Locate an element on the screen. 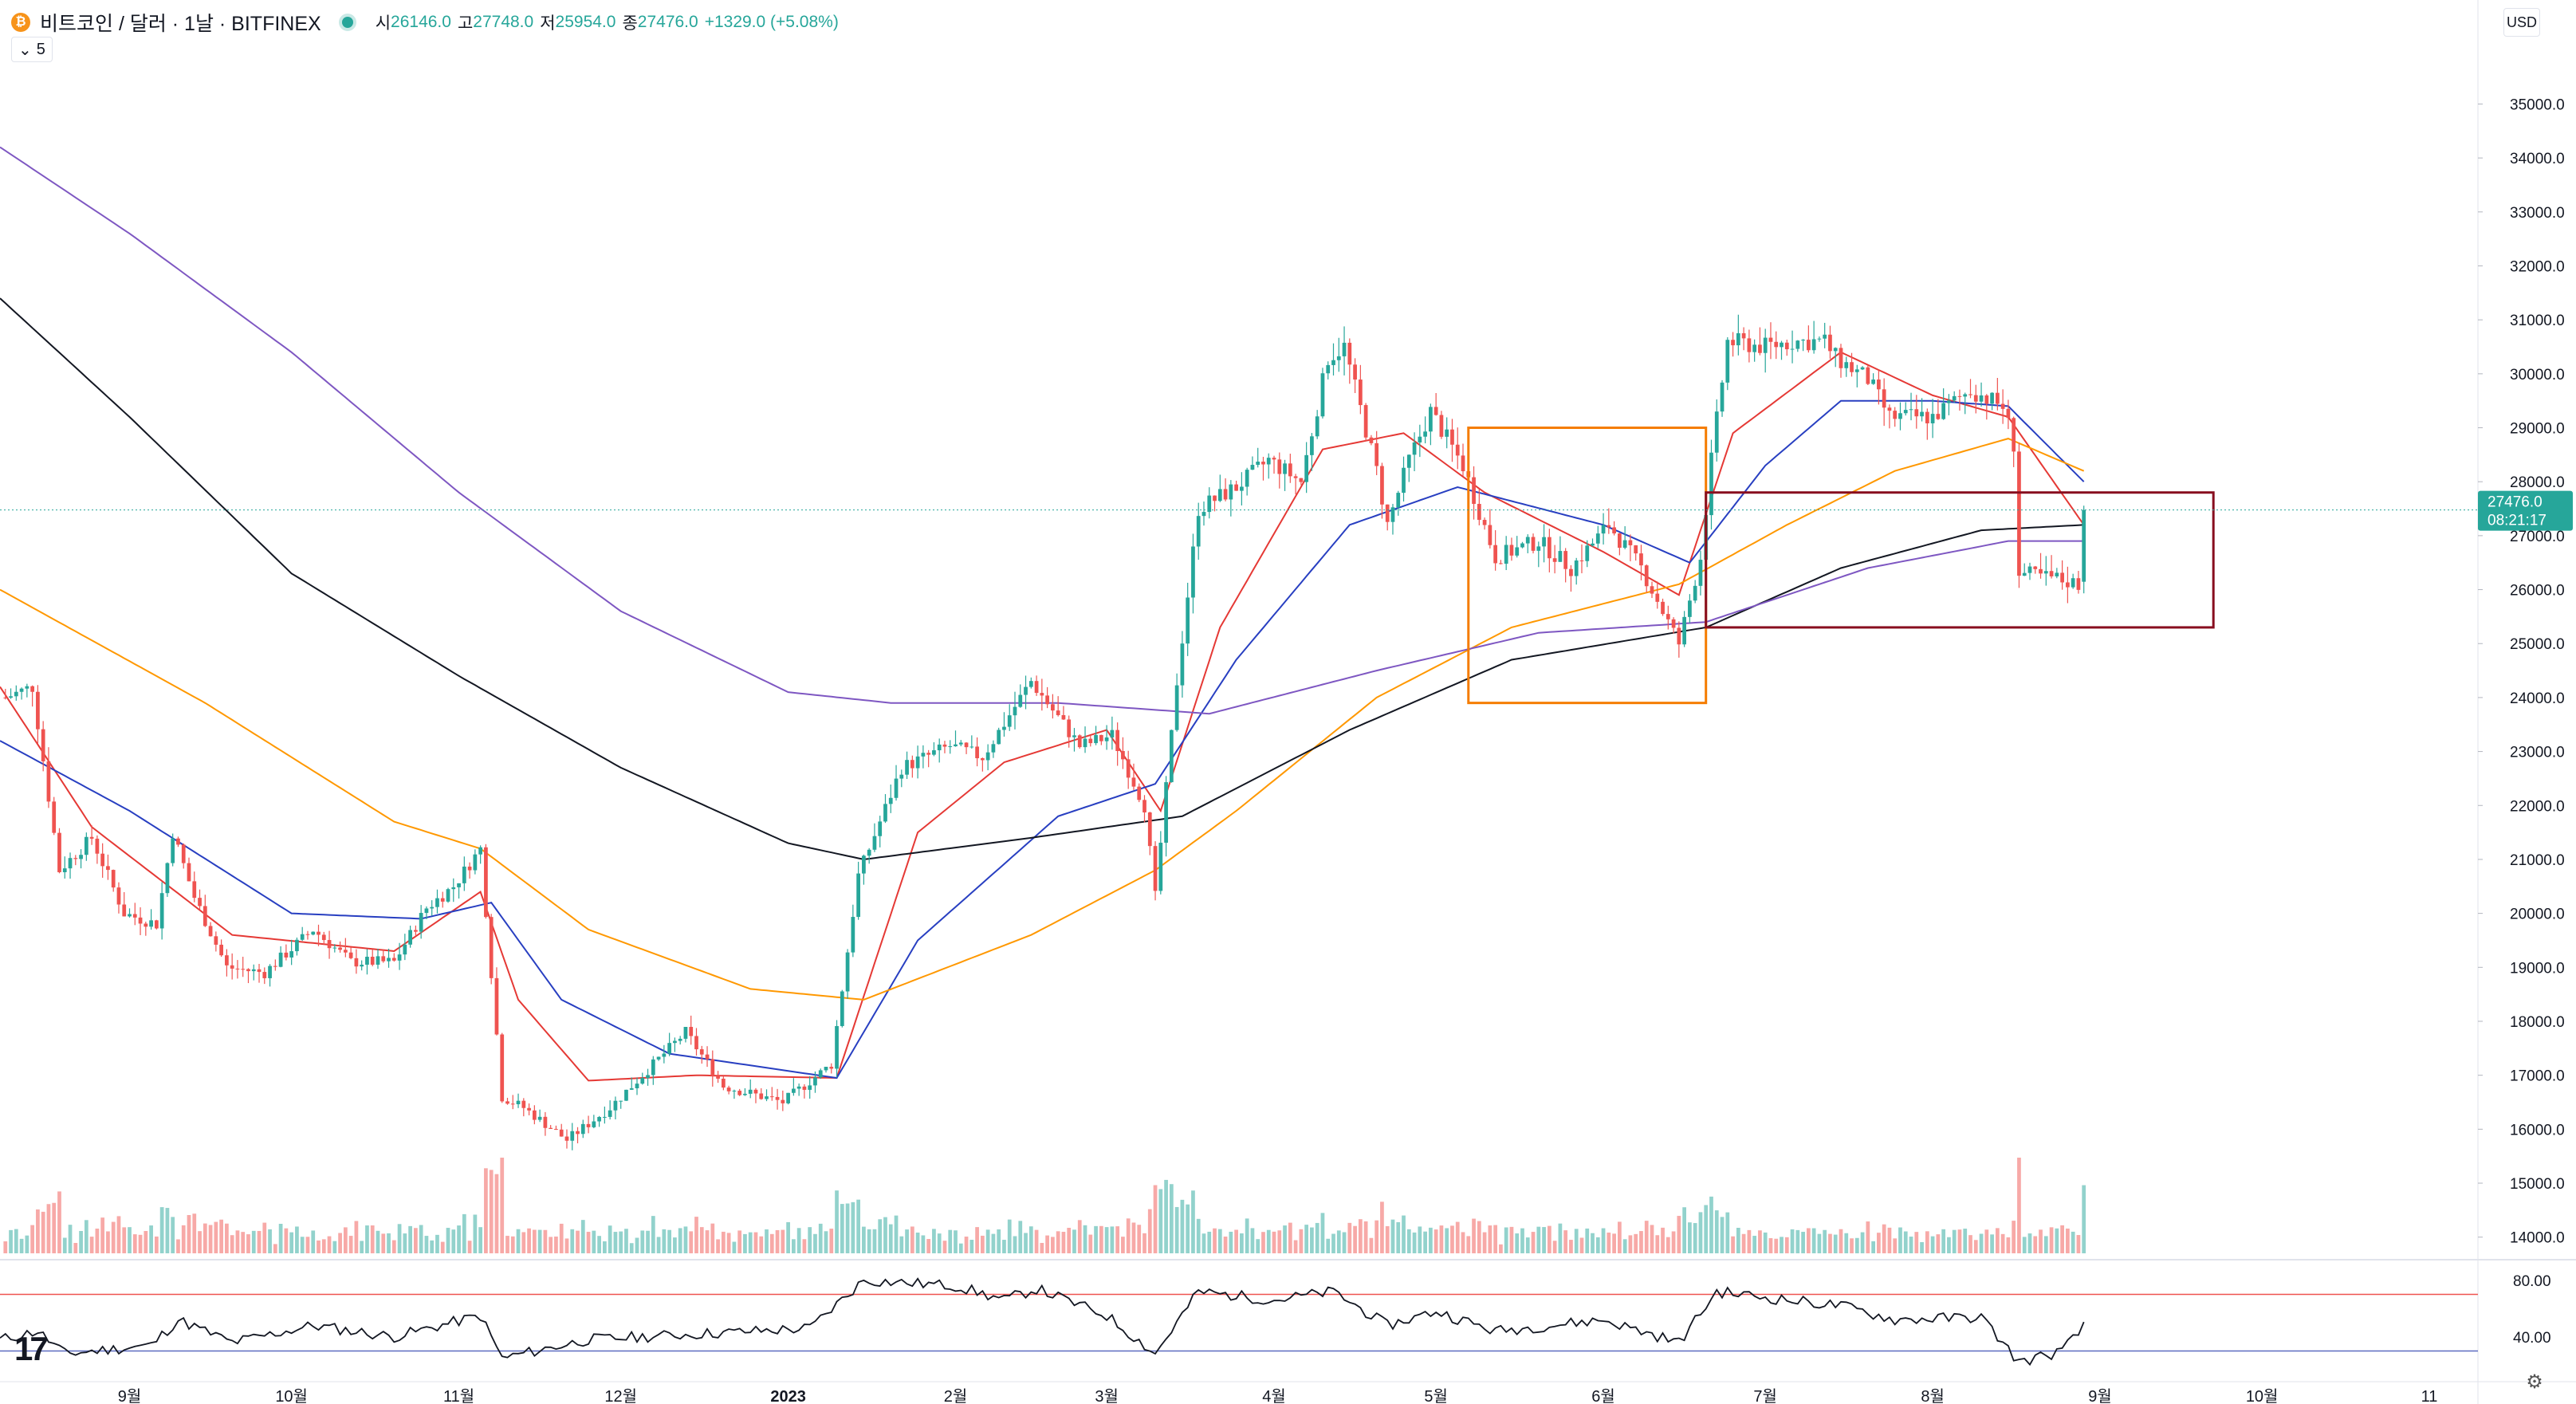 This screenshot has height=1404, width=2576. symbol-title: 비트코인 / 달러 · 1날 · BITFINEX is located at coordinates (180, 24).